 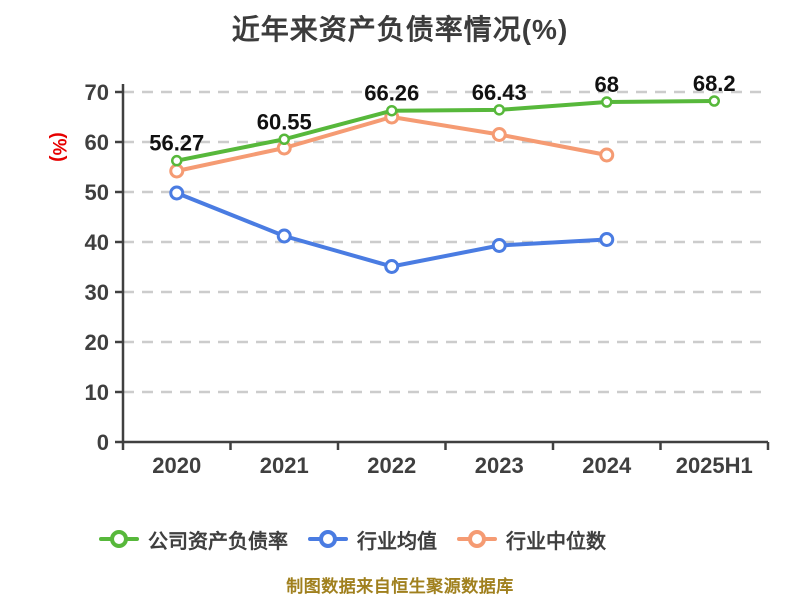 I want to click on legend-item-industry-median: 行业中位数, so click(x=531, y=539).